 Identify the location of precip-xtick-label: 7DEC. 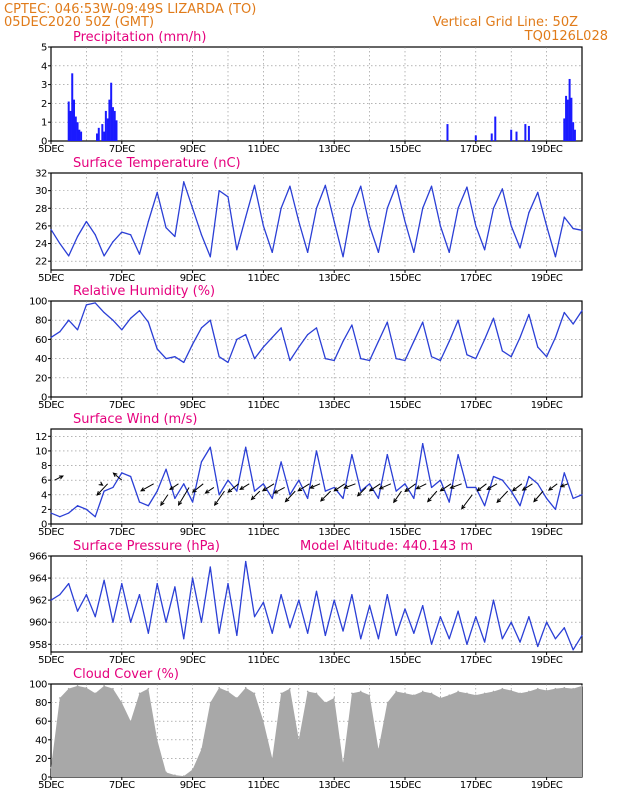
(122, 149).